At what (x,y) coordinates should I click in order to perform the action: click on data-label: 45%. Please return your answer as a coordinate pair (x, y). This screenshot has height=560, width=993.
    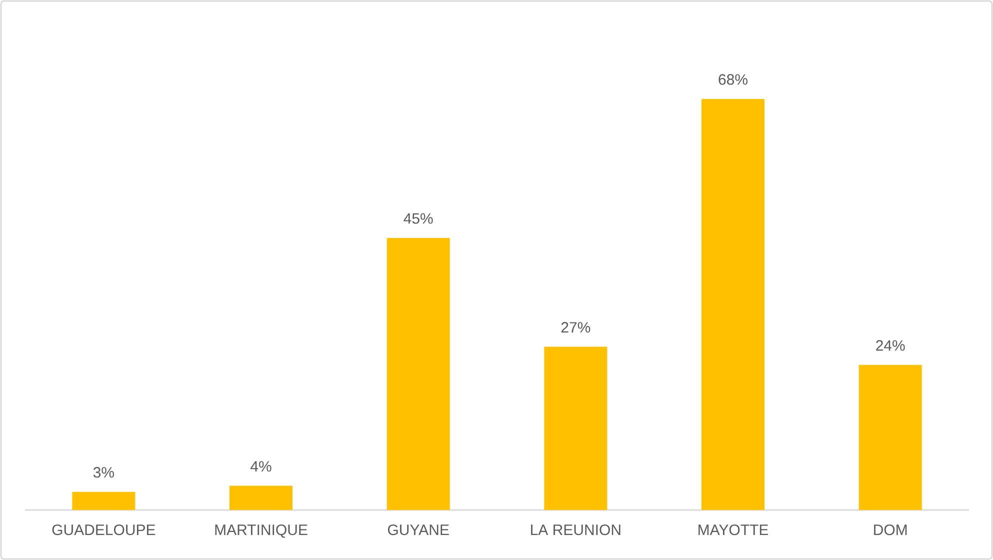
    Looking at the image, I should click on (418, 218).